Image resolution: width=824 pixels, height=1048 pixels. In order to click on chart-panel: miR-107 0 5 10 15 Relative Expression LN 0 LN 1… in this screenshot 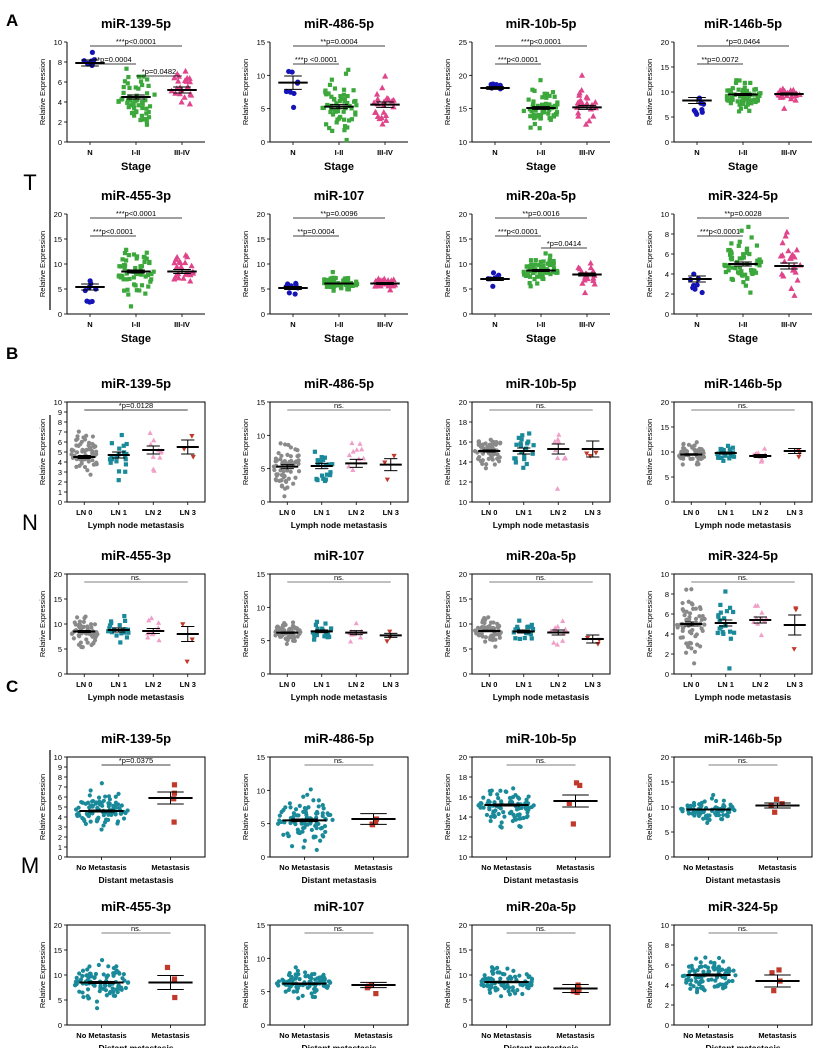, I will do `click(325, 625)`.